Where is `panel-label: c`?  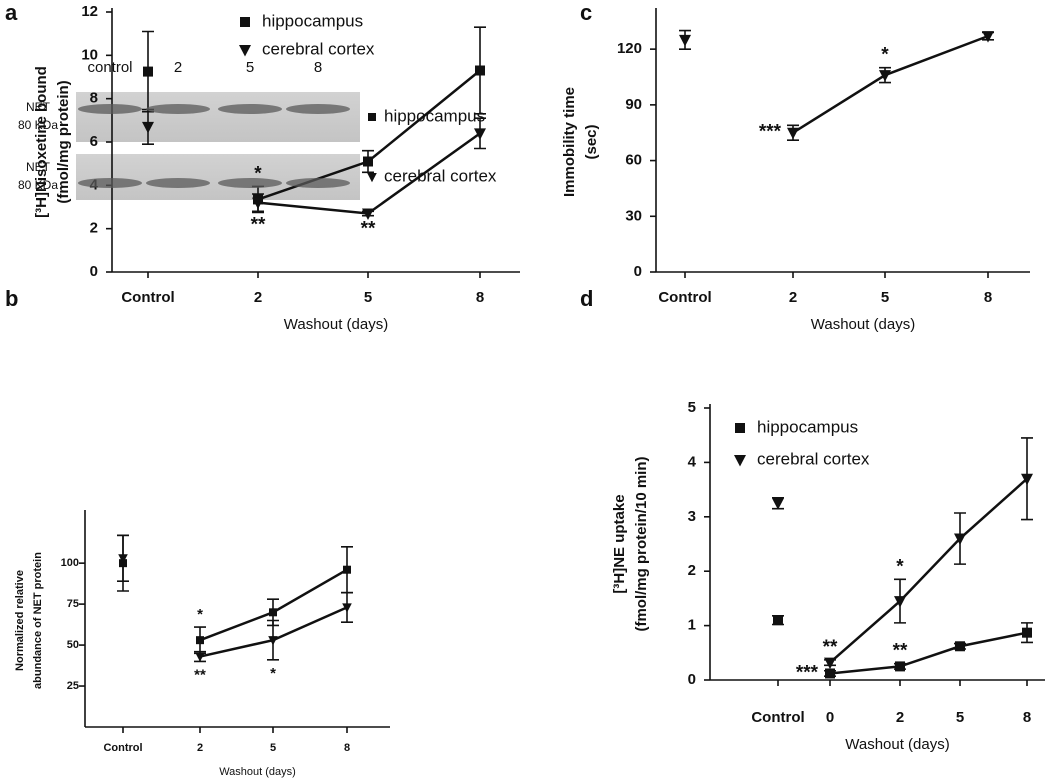 panel-label: c is located at coordinates (586, 12).